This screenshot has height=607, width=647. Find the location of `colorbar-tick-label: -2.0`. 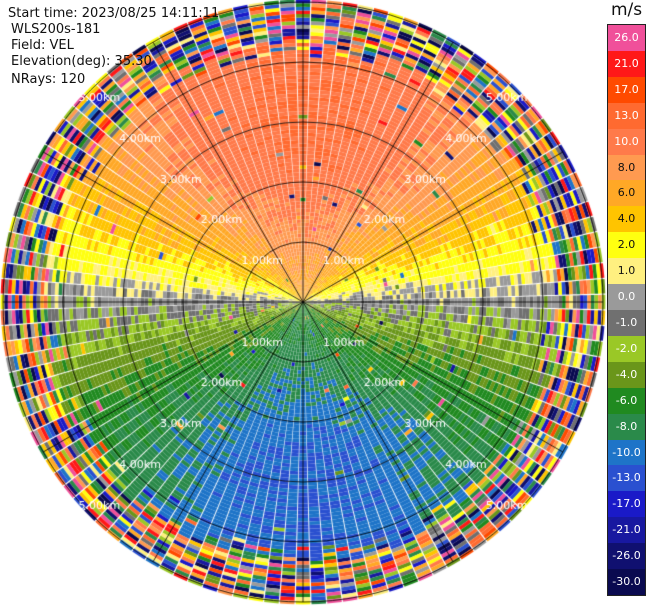

colorbar-tick-label: -2.0 is located at coordinates (626, 348).